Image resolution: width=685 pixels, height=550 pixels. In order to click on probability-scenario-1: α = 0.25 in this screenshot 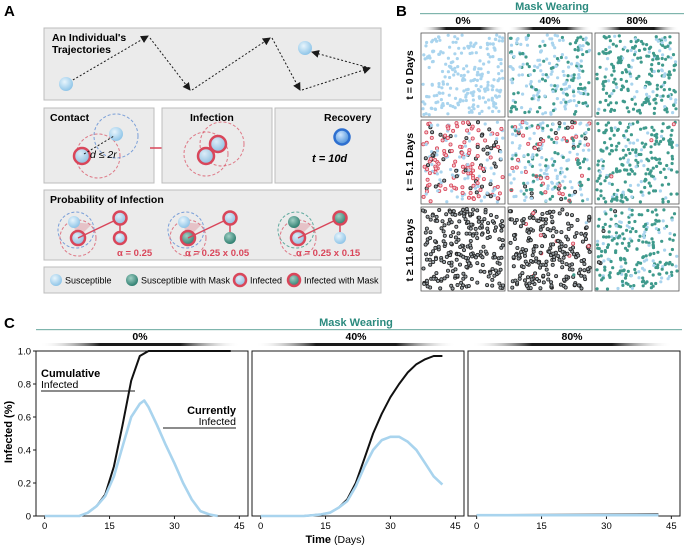, I will do `click(105, 234)`.